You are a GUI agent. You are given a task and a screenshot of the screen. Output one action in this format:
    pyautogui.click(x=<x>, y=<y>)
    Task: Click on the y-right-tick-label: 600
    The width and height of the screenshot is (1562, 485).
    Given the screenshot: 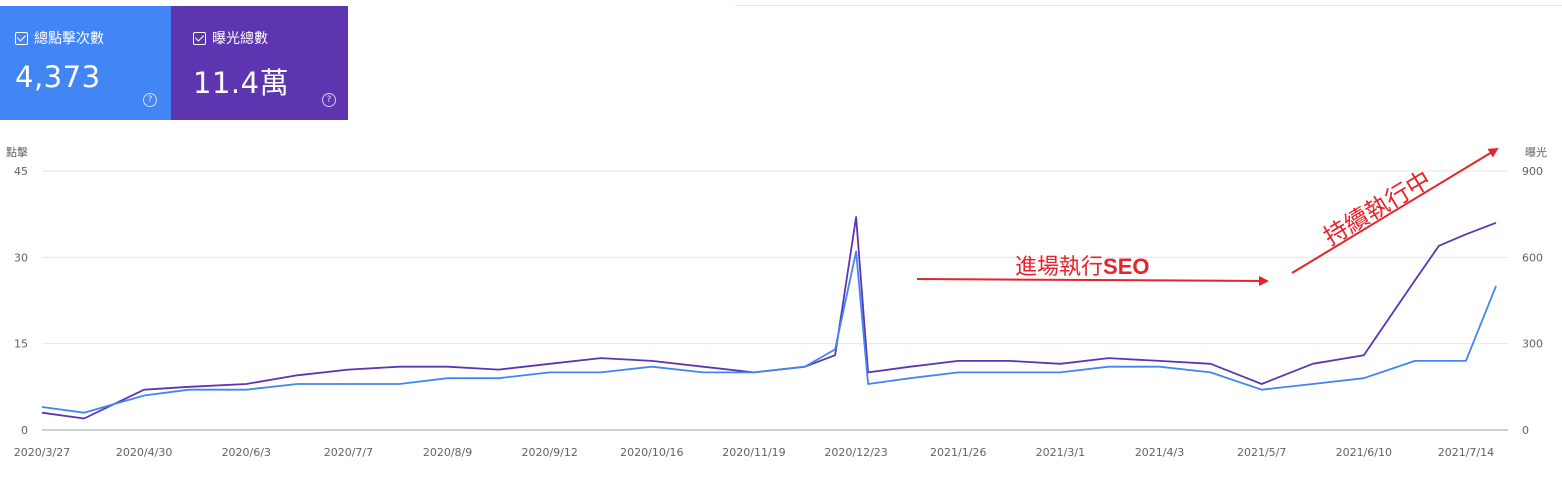 What is the action you would take?
    pyautogui.click(x=1532, y=257)
    